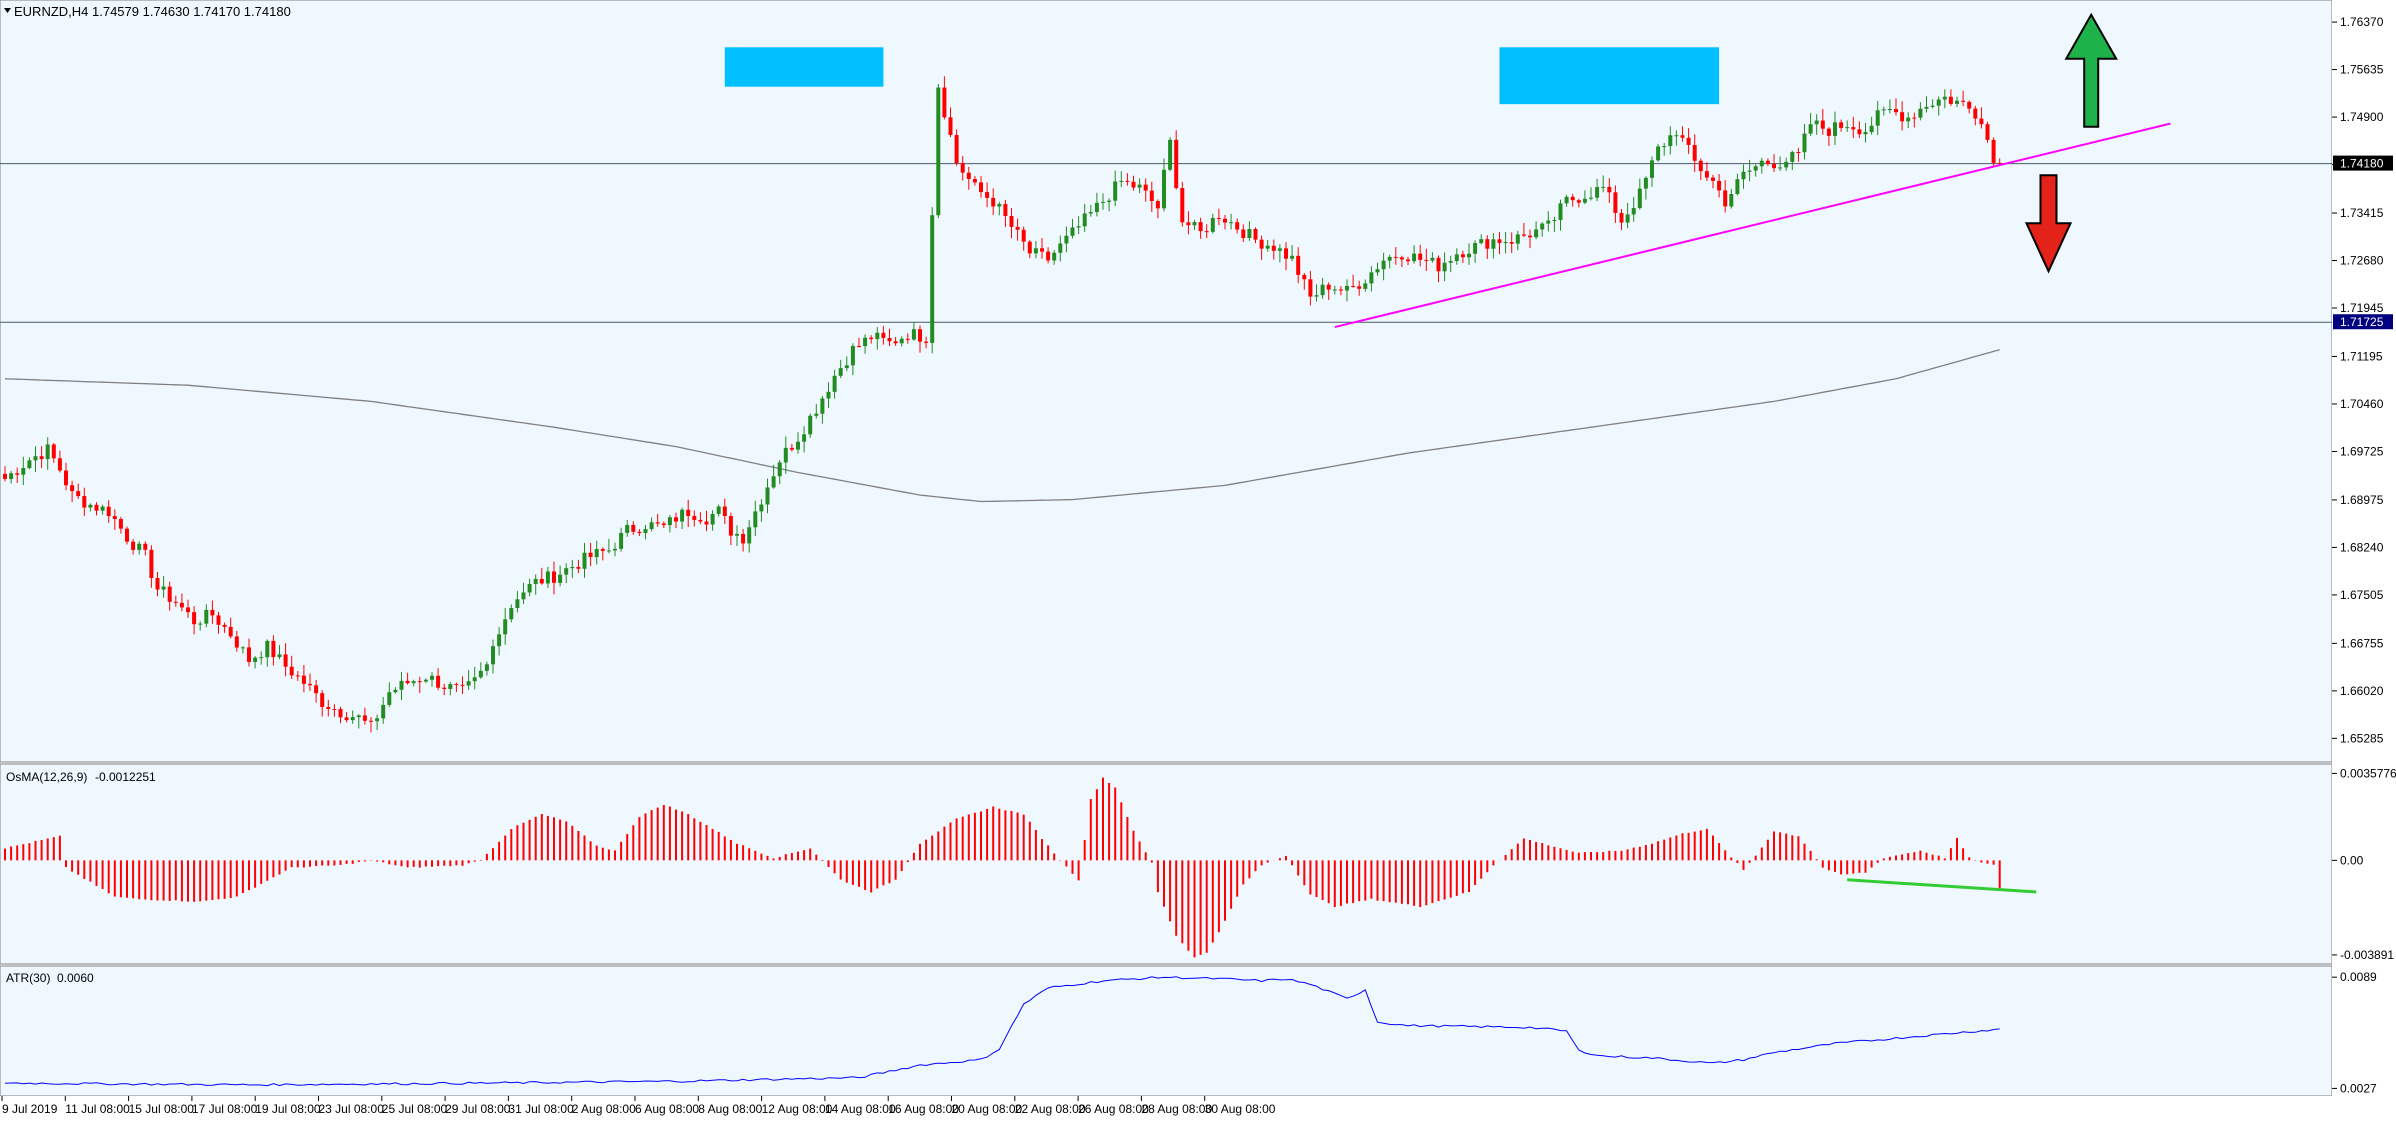 This screenshot has width=2396, height=1125. Describe the element at coordinates (2367, 955) in the screenshot. I see `osma-tick-label: -0.003891` at that location.